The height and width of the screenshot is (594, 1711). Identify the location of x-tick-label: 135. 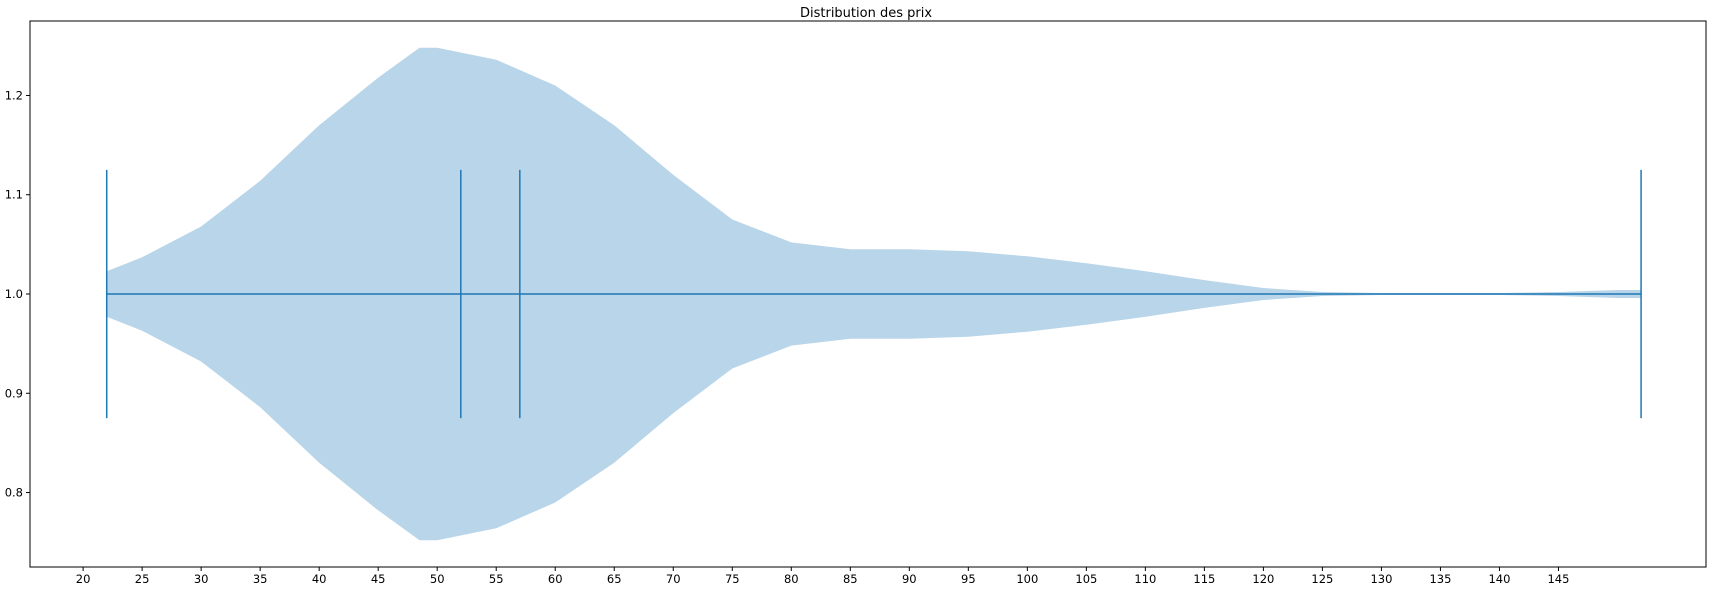
(1440, 579).